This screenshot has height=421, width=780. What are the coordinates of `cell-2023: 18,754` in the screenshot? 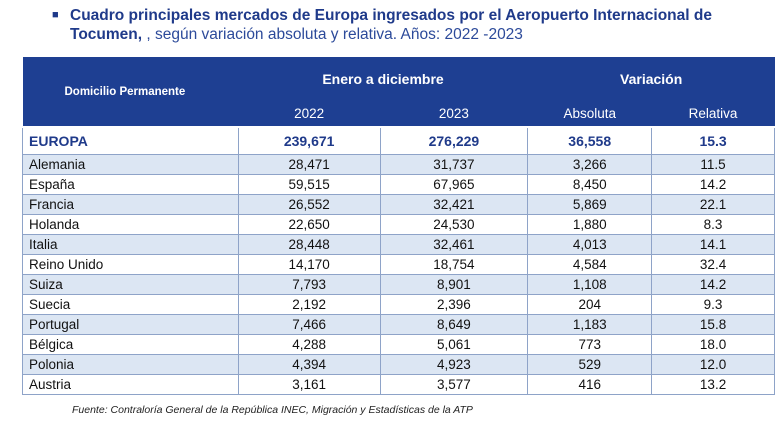 It's located at (454, 264).